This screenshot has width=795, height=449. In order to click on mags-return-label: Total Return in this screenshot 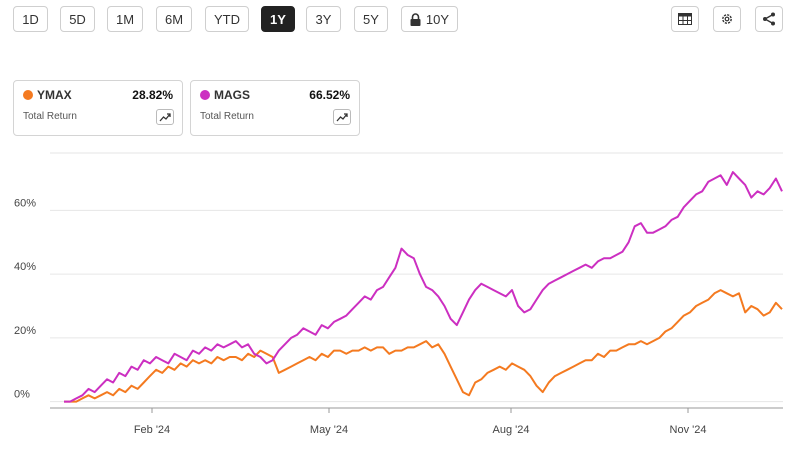, I will do `click(227, 116)`.